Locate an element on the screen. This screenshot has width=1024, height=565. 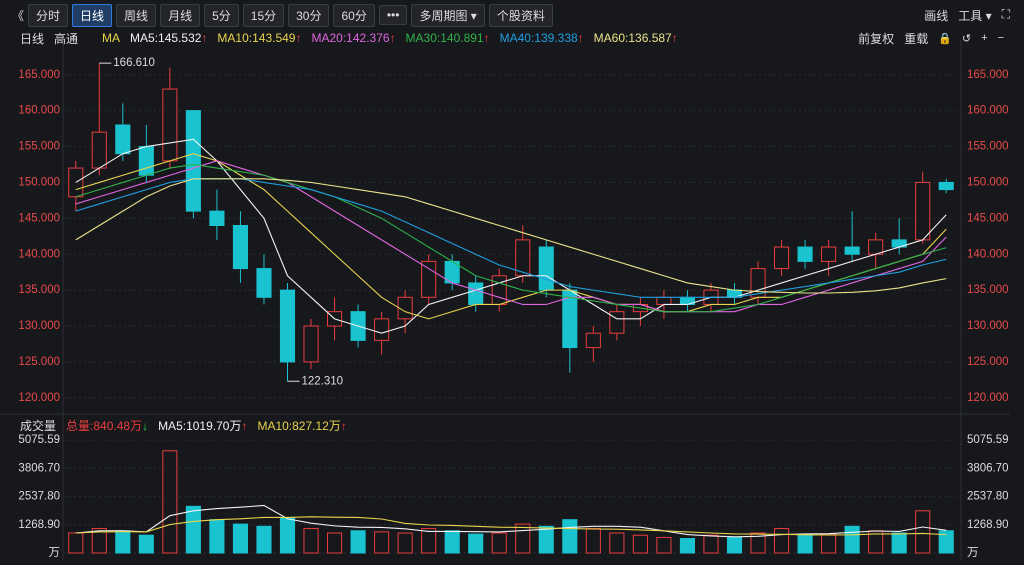
volume-ma-label: MA10:827.12万 is located at coordinates (299, 425).